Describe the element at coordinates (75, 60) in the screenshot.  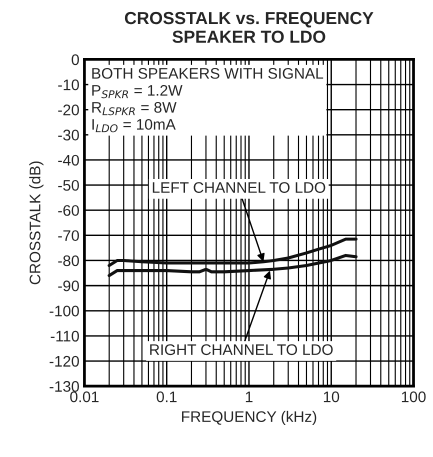
I see `y-tick-label: 0` at that location.